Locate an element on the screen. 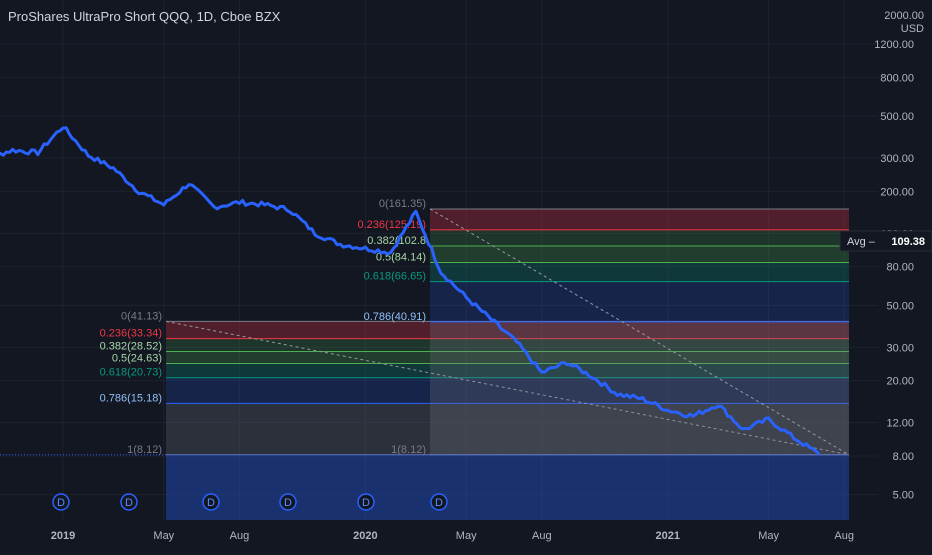  fib-level-label: 0.618(66.65) is located at coordinates (395, 277).